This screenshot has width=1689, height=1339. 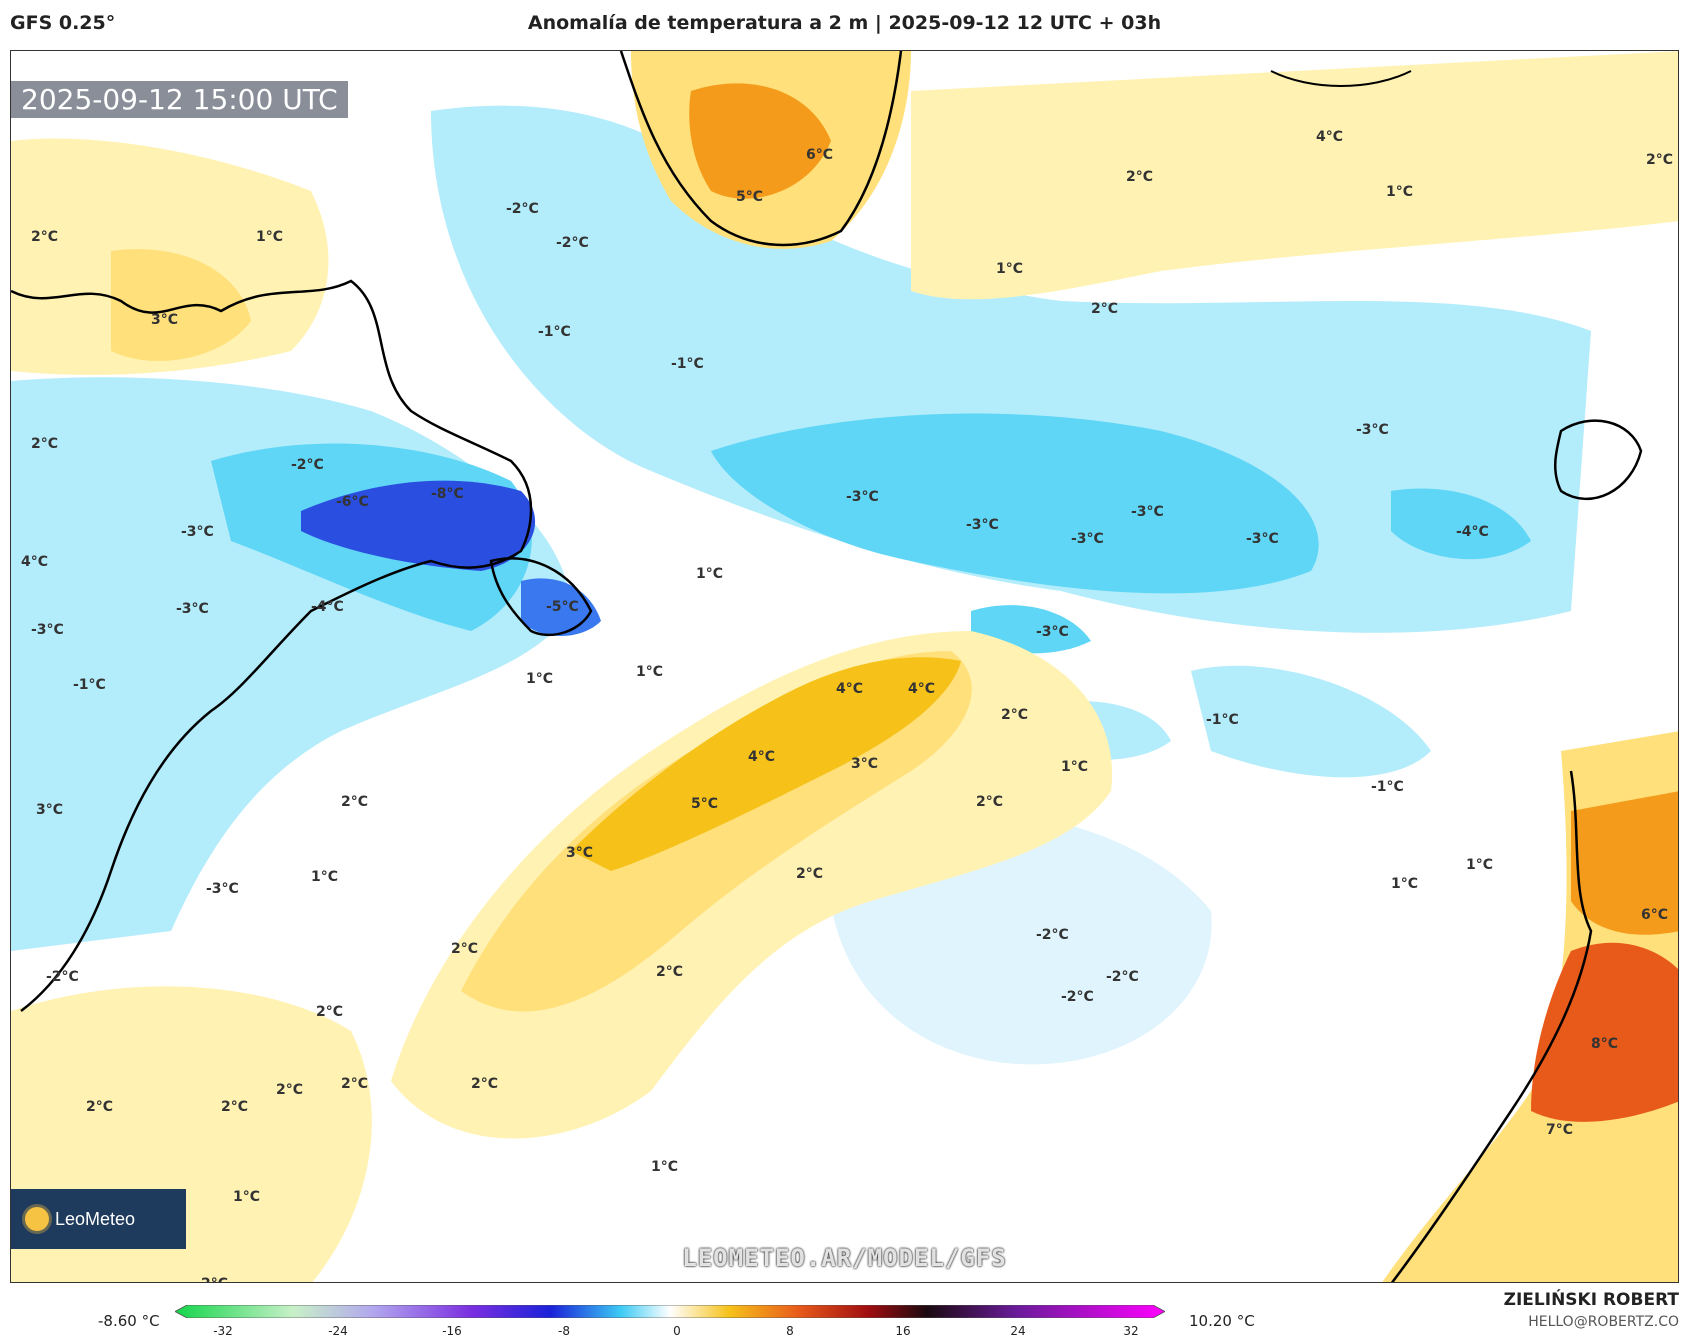 What do you see at coordinates (452, 1331) in the screenshot?
I see `scale-tick: -16` at bounding box center [452, 1331].